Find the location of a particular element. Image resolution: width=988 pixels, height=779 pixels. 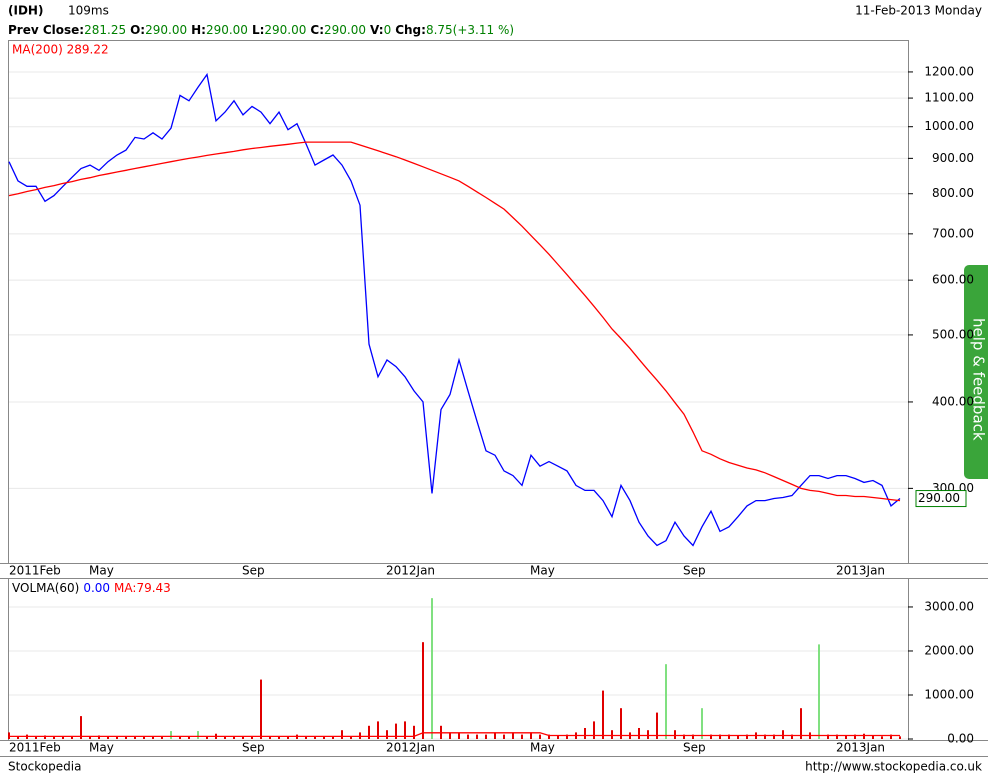

symbol: (IDH) is located at coordinates (25, 11).